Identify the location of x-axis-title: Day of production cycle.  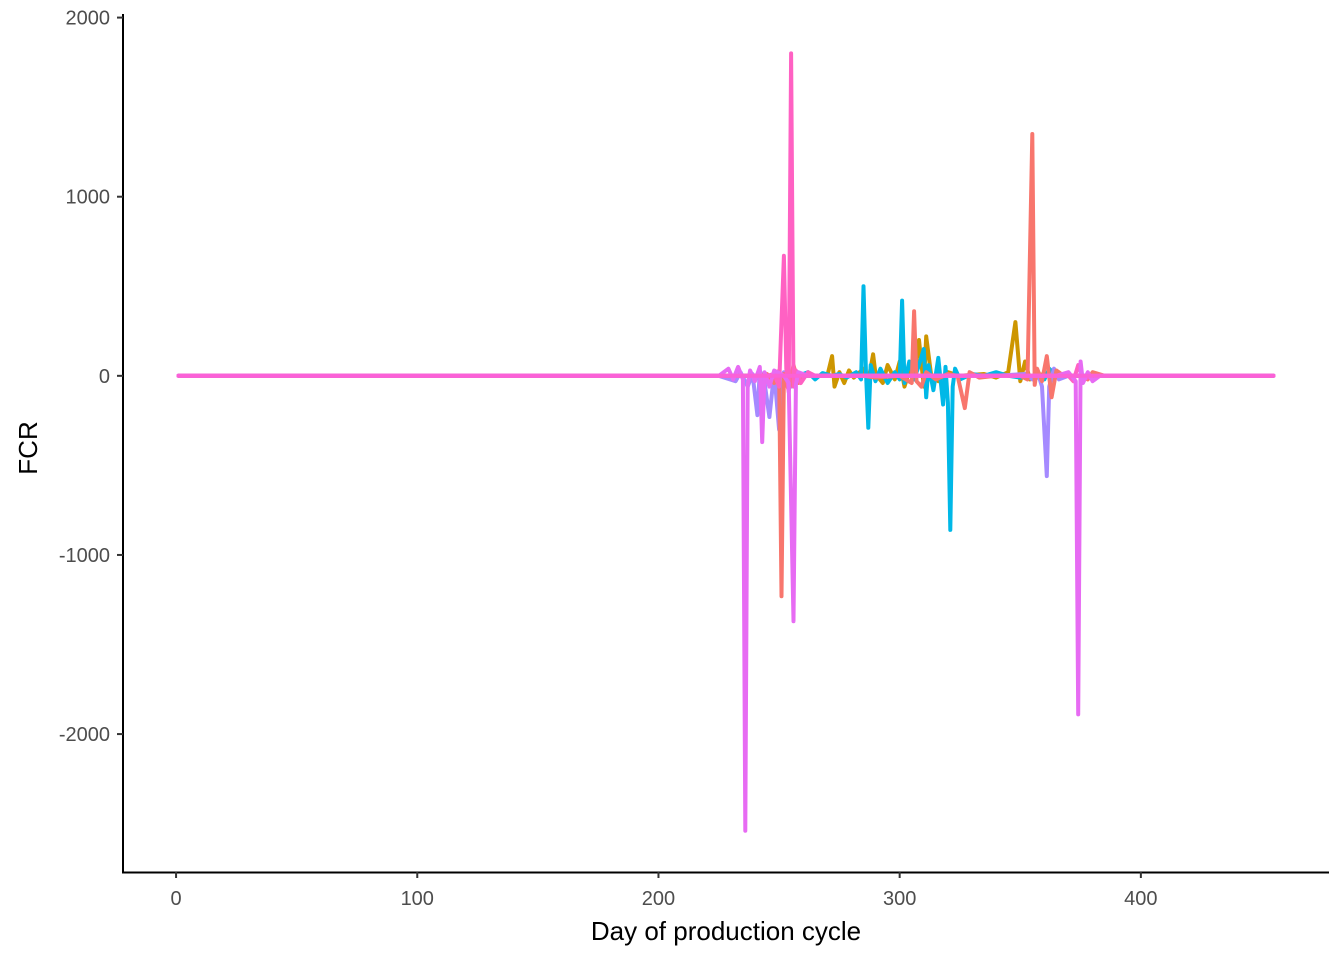
(726, 931).